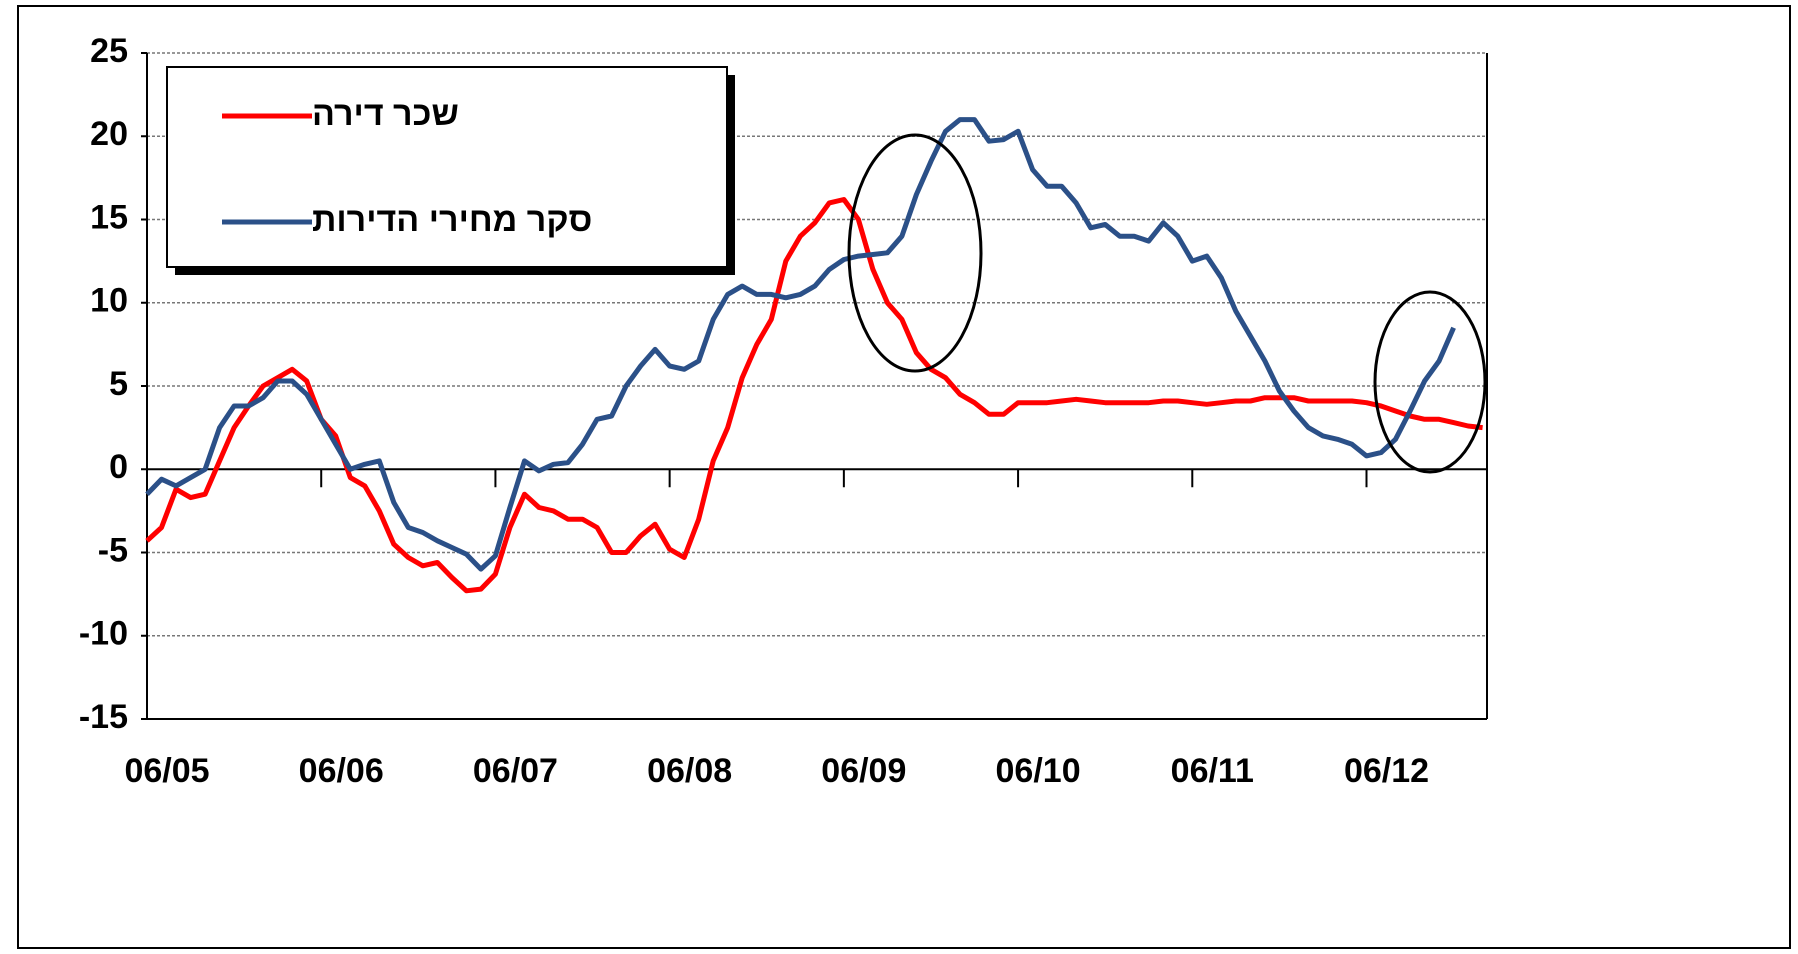 The height and width of the screenshot is (954, 1798). What do you see at coordinates (863, 771) in the screenshot?
I see `x-tick-label: 06/09` at bounding box center [863, 771].